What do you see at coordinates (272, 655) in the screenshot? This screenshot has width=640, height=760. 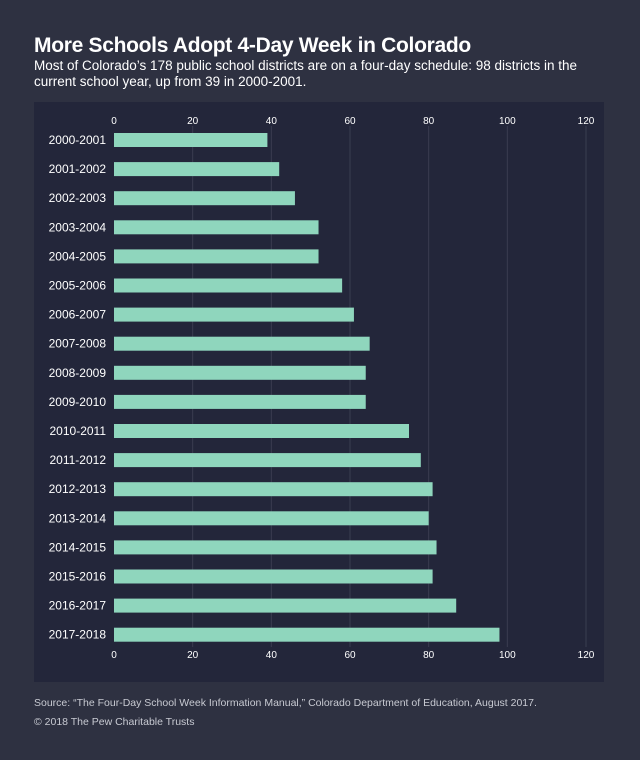 I see `x-tick-label-bottom-40: 40` at bounding box center [272, 655].